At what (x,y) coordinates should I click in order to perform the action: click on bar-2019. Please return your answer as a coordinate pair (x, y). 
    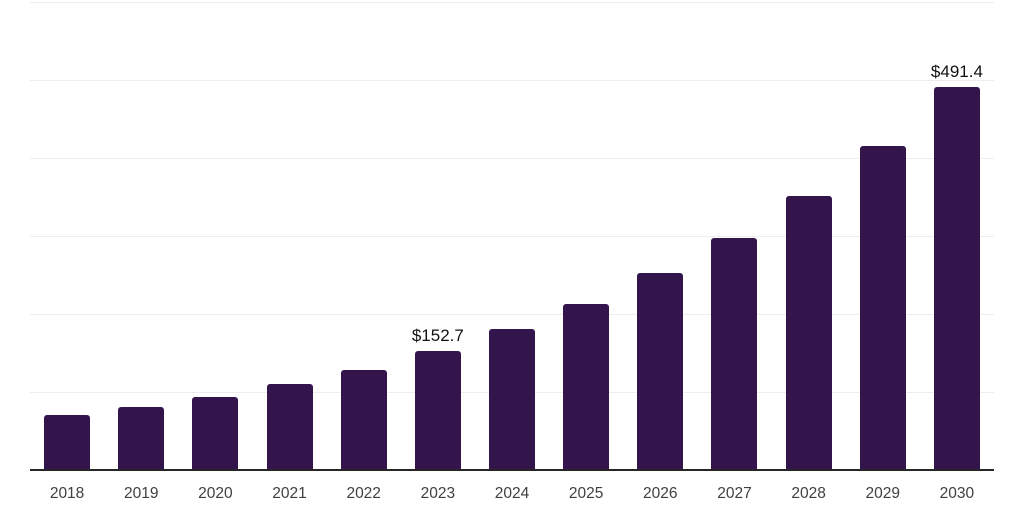
    Looking at the image, I should click on (141, 438).